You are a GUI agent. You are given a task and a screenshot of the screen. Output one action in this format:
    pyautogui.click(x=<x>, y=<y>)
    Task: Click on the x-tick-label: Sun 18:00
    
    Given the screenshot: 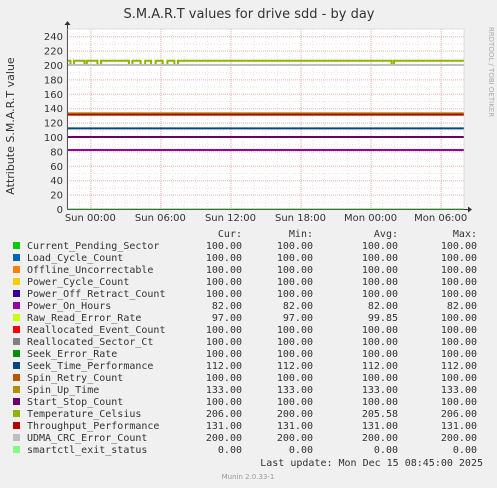 What is the action you would take?
    pyautogui.click(x=300, y=218)
    